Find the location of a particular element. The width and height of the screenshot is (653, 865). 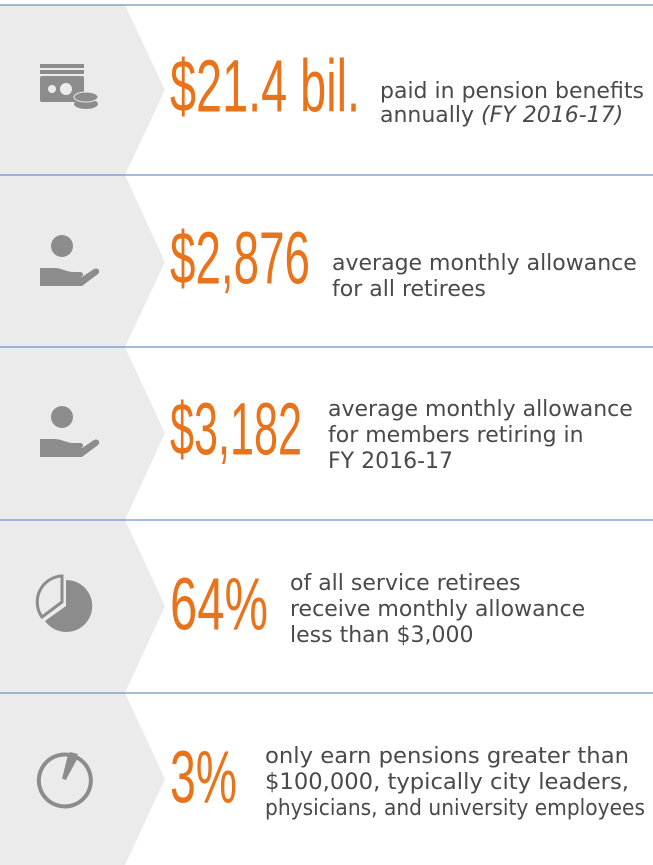

description: $100,000, typically city leaders, is located at coordinates (447, 782).